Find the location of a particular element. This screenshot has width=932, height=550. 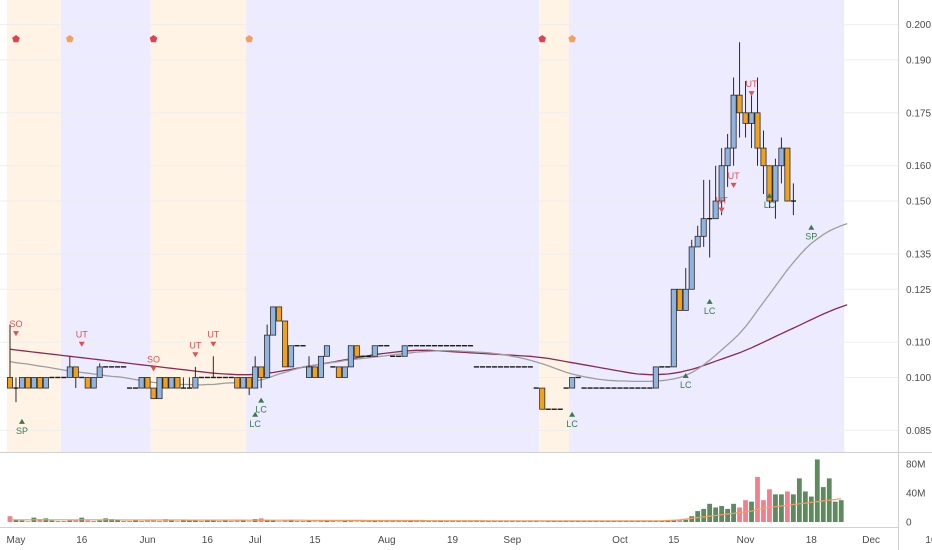

signal-sp-1: SP is located at coordinates (22, 427).